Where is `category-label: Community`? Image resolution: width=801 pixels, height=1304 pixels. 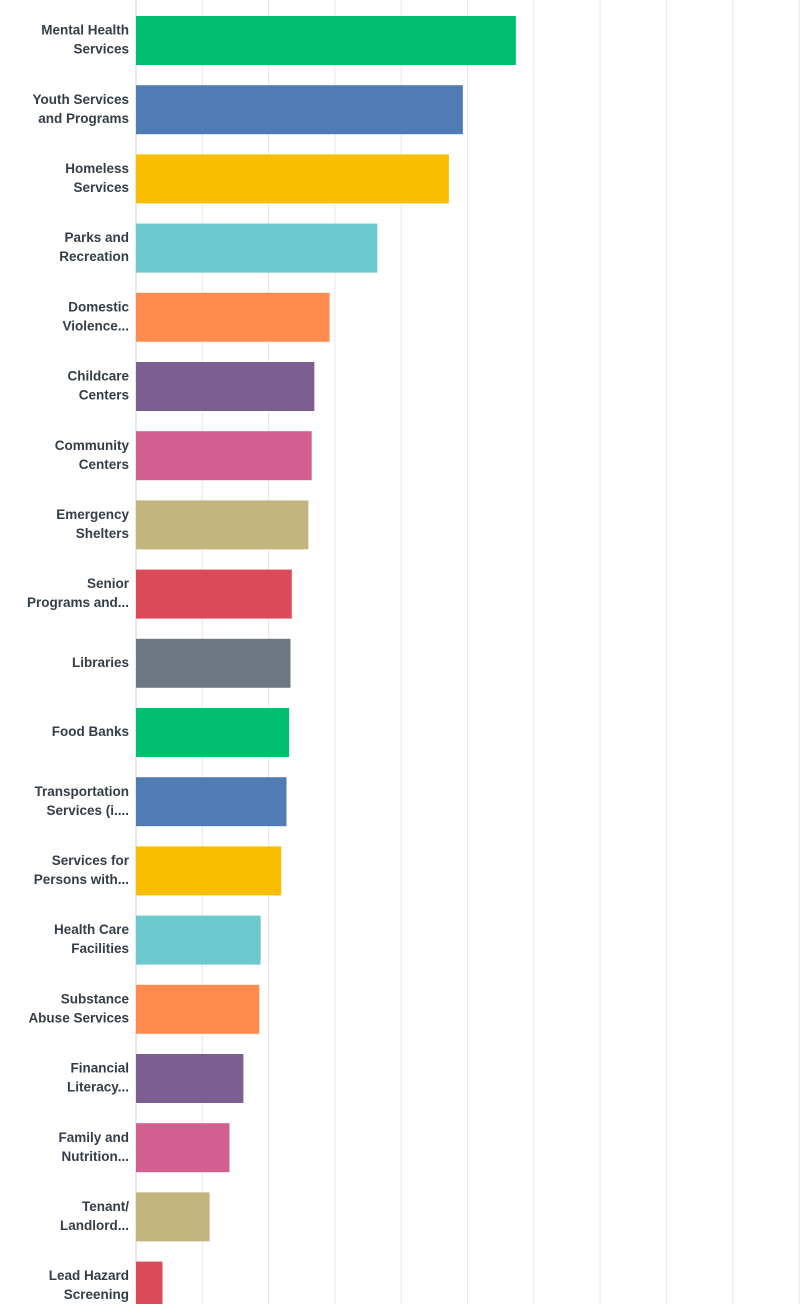
category-label: Community is located at coordinates (92, 445).